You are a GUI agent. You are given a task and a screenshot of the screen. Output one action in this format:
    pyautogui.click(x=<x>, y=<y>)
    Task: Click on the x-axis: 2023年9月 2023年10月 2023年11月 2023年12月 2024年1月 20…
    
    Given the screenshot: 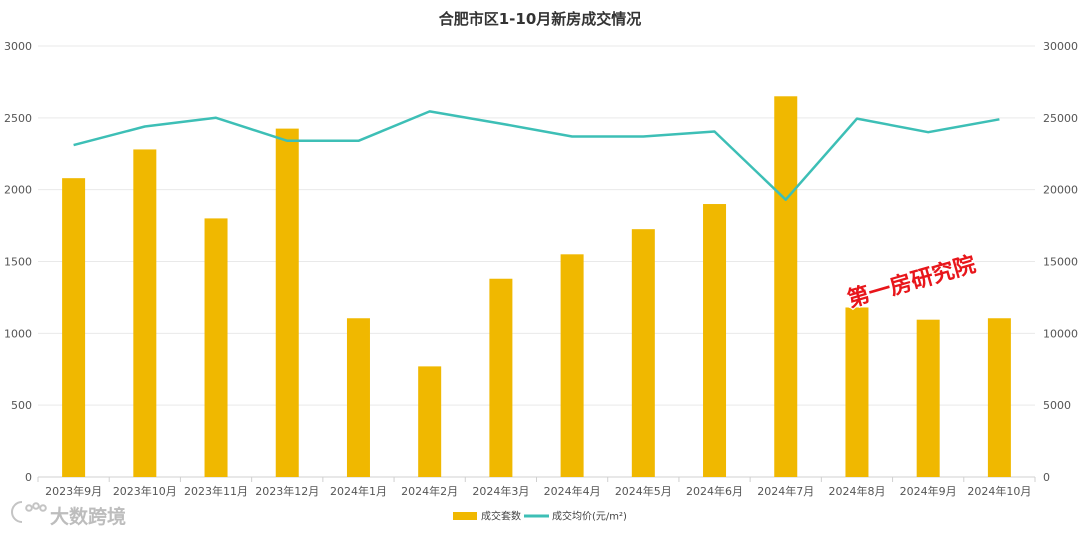 What is the action you would take?
    pyautogui.click(x=536, y=487)
    